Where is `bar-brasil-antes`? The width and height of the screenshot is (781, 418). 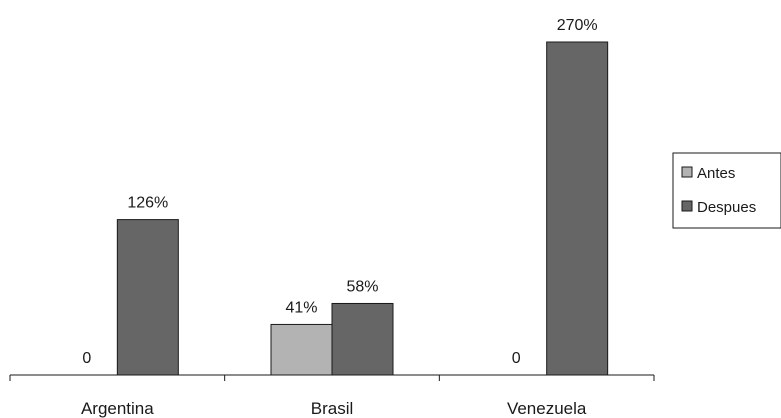 bar-brasil-antes is located at coordinates (301, 349).